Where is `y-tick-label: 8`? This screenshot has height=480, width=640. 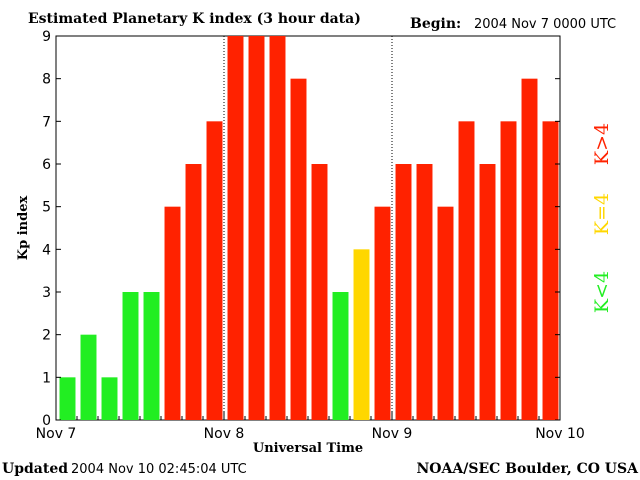
y-tick-label: 8 is located at coordinates (46, 80).